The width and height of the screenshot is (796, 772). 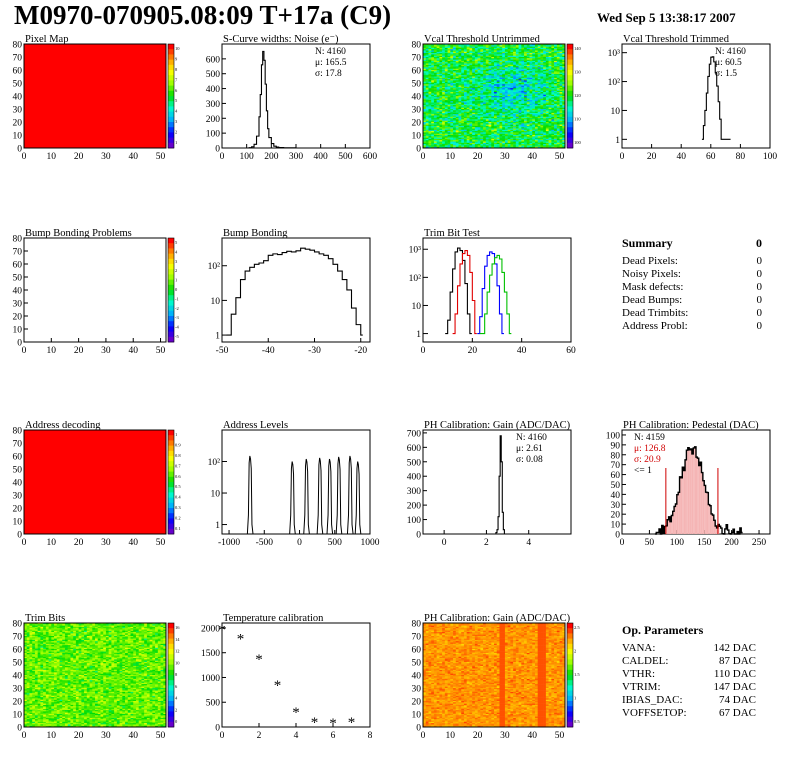 I want to click on chart-title: Trim Bit Test, so click(x=452, y=233).